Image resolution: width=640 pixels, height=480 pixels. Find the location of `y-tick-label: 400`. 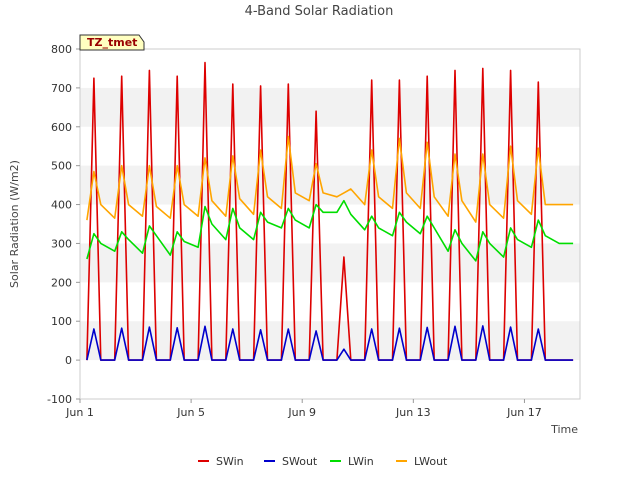

y-tick-label: 400 is located at coordinates (61, 205).